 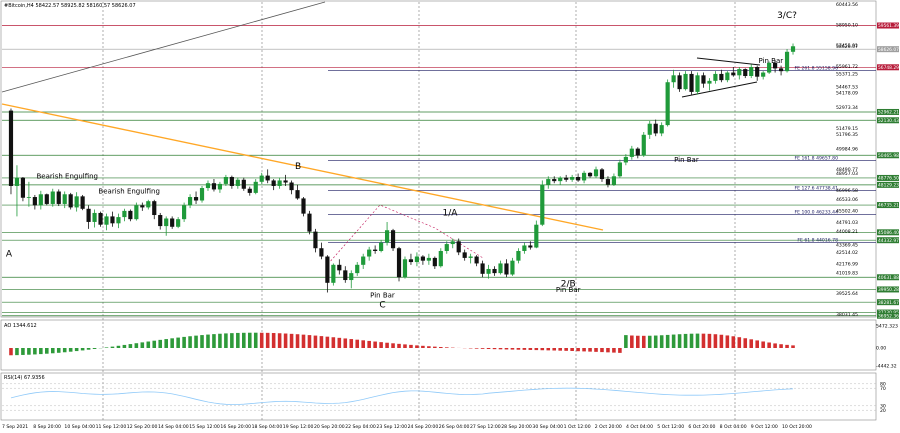 What do you see at coordinates (847, 211) in the screenshot?
I see `price-tick-10: 45502.40` at bounding box center [847, 211].